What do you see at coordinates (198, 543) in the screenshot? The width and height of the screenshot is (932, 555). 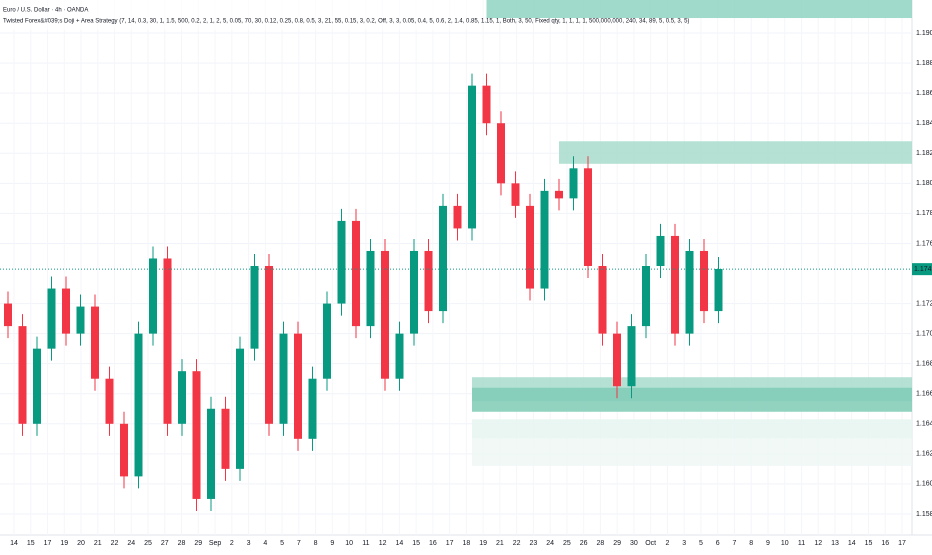 I see `x-tick-label: 29` at bounding box center [198, 543].